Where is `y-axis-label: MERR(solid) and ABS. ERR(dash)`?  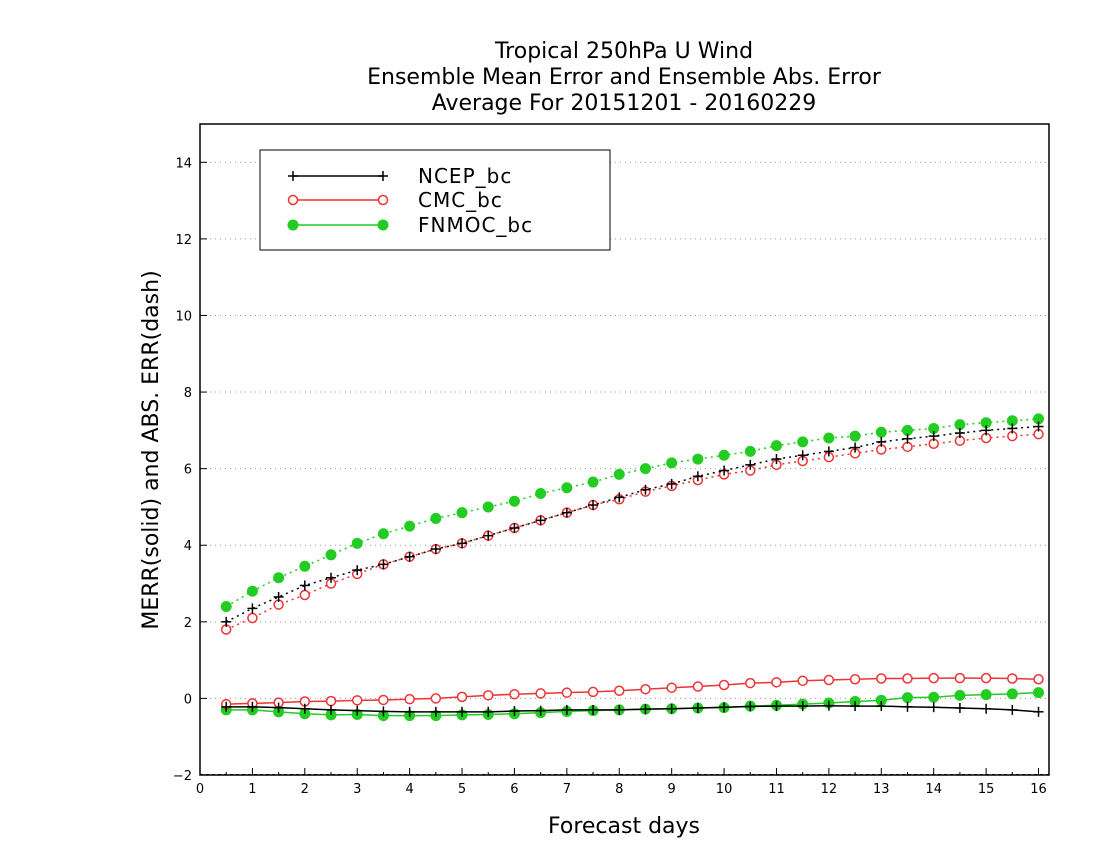
y-axis-label: MERR(solid) and ABS. ERR(dash) is located at coordinates (151, 449).